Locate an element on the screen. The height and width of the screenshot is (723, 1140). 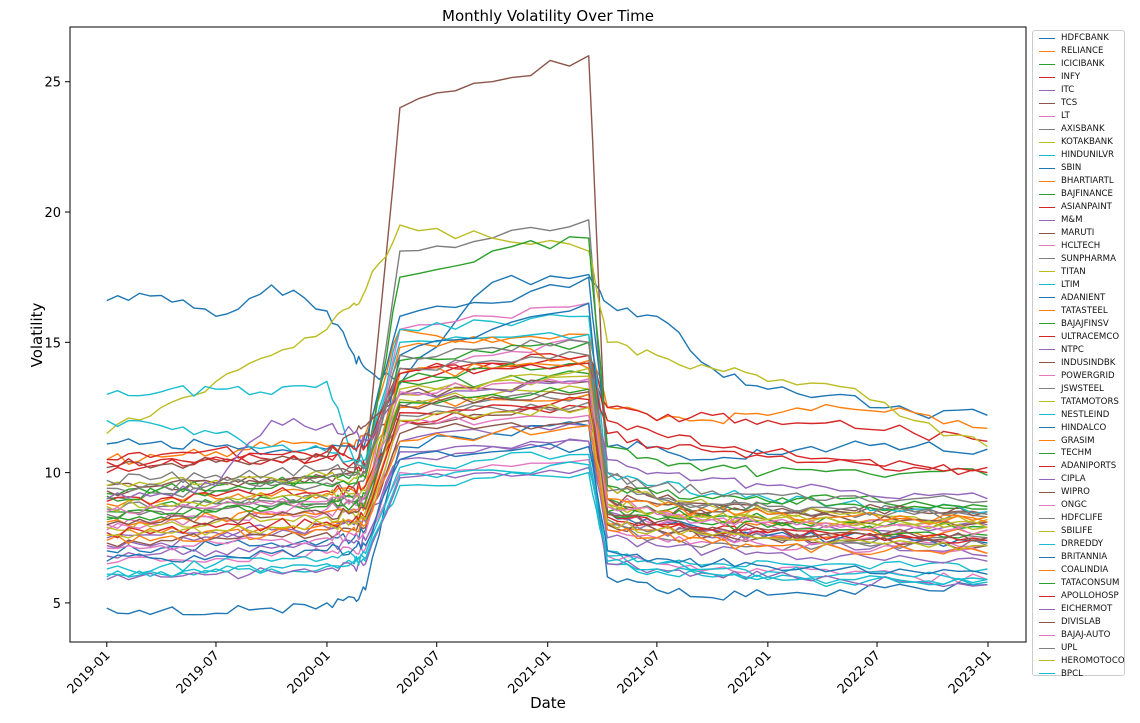
legend-item: AXISBANK is located at coordinates (1078, 129).